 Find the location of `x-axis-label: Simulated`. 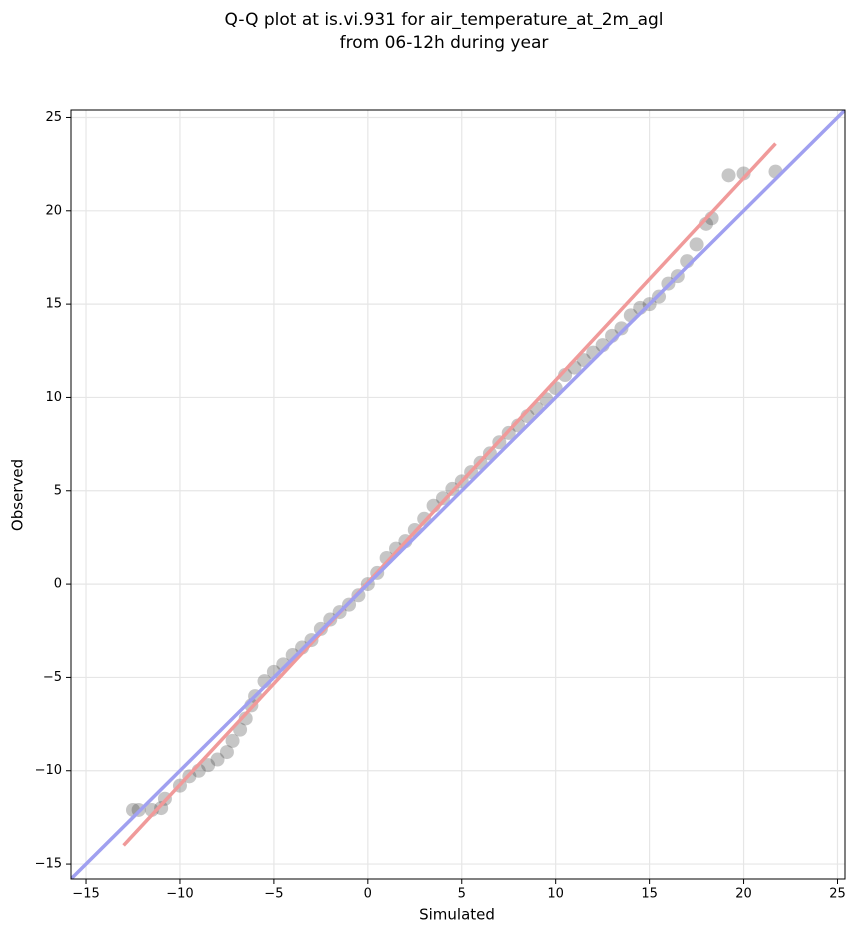

x-axis-label: Simulated is located at coordinates (457, 915).